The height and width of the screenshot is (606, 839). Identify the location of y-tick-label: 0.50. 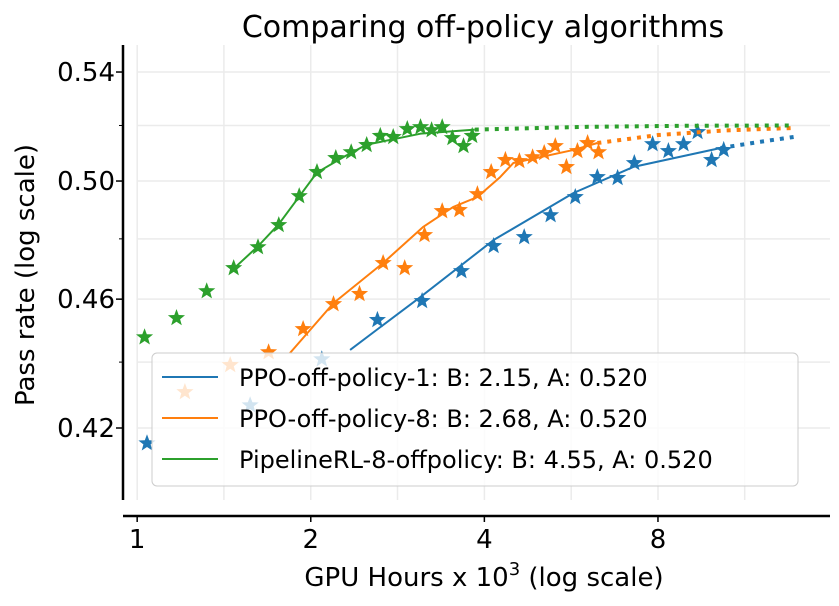
(86, 182).